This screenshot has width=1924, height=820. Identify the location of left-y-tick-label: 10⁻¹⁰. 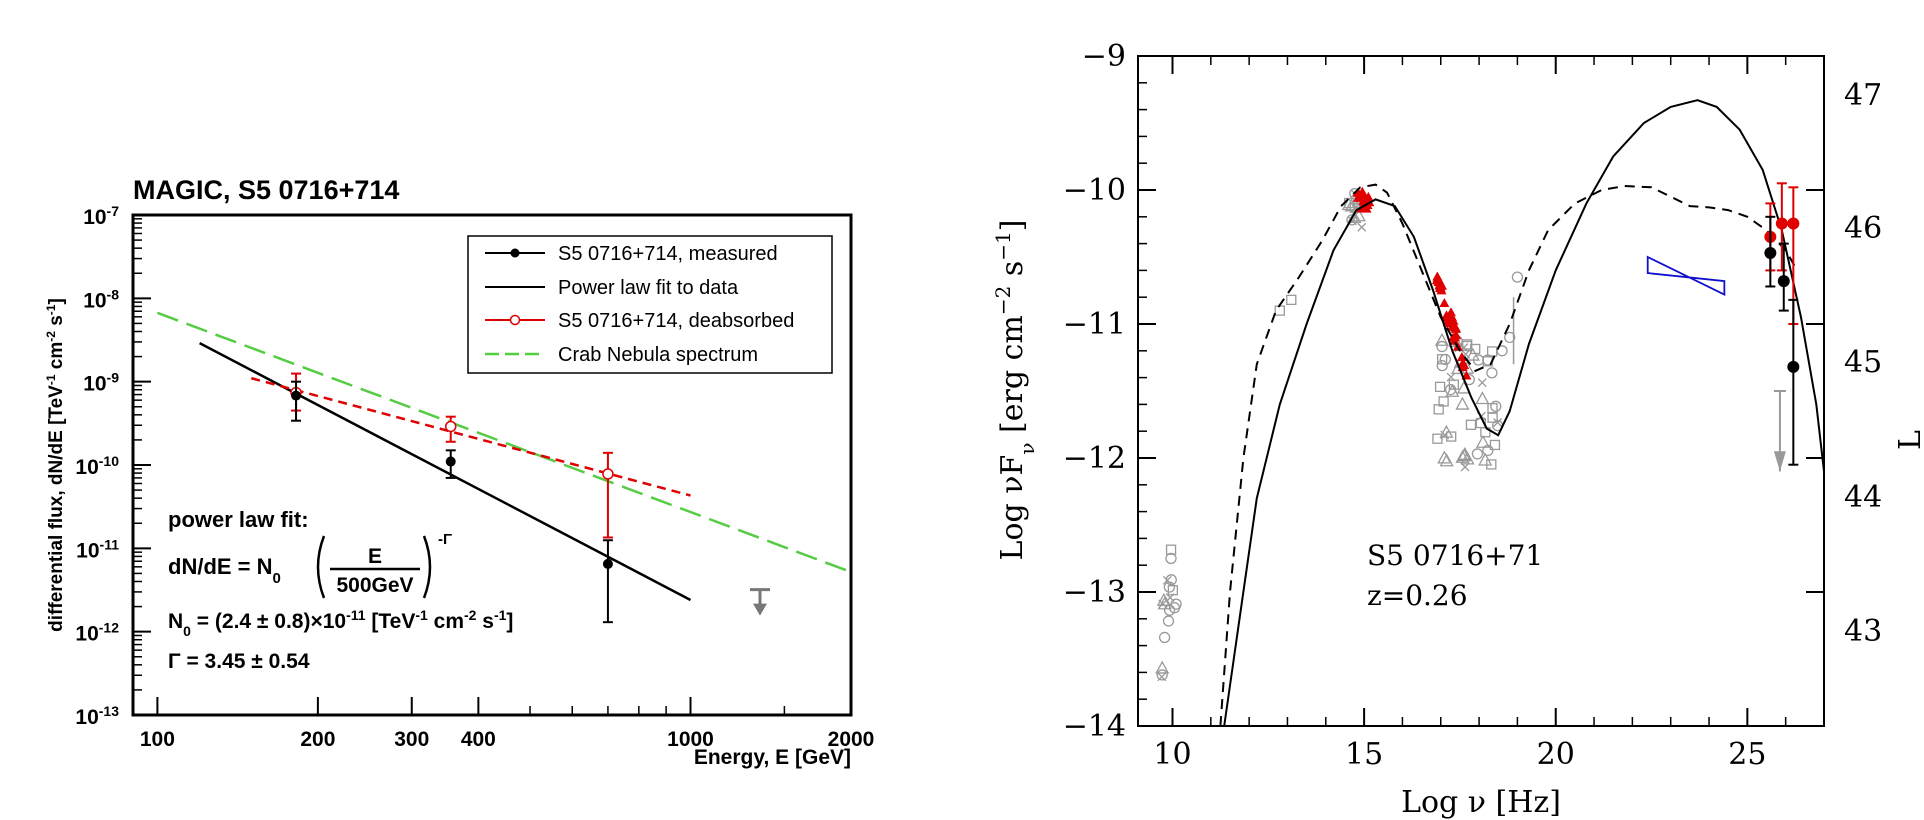
(97, 466).